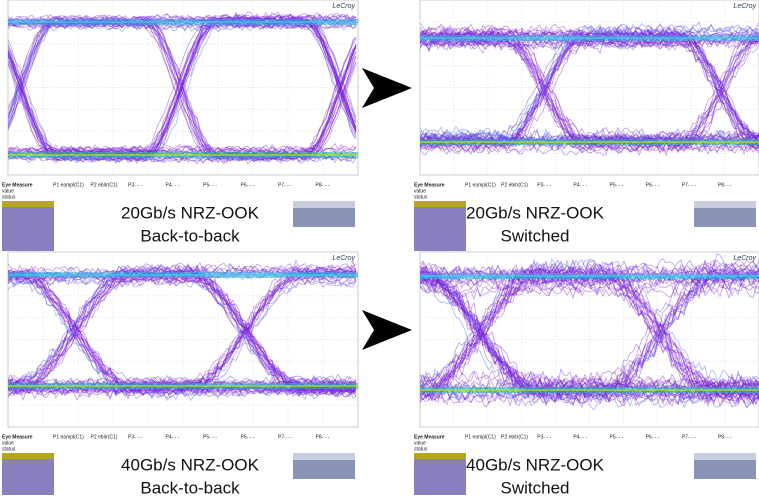  What do you see at coordinates (725, 456) in the screenshot?
I see `timebase-box` at bounding box center [725, 456].